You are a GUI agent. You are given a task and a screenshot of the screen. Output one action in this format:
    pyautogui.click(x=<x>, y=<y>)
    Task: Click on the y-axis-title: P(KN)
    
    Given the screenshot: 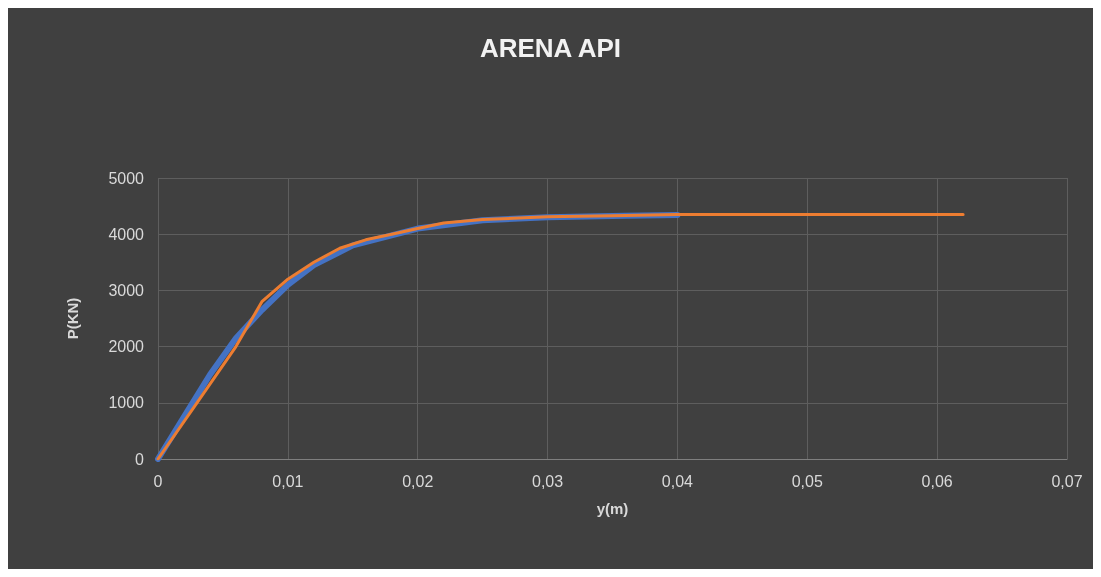 What is the action you would take?
    pyautogui.click(x=72, y=318)
    